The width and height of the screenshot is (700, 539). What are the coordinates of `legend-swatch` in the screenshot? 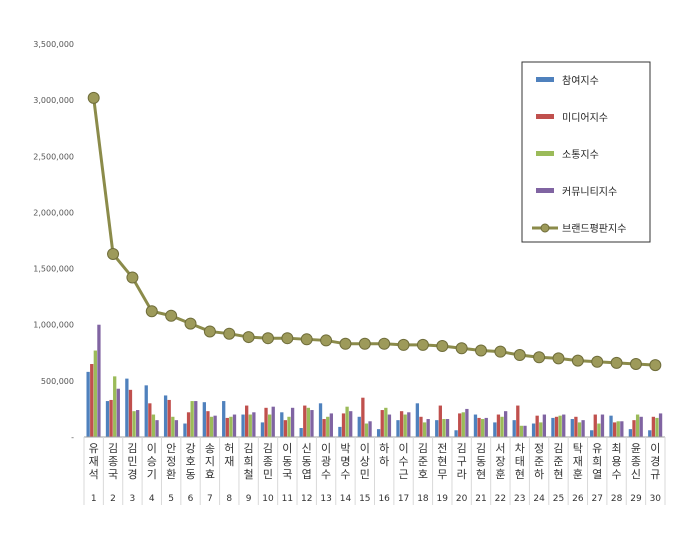 It's located at (545, 116).